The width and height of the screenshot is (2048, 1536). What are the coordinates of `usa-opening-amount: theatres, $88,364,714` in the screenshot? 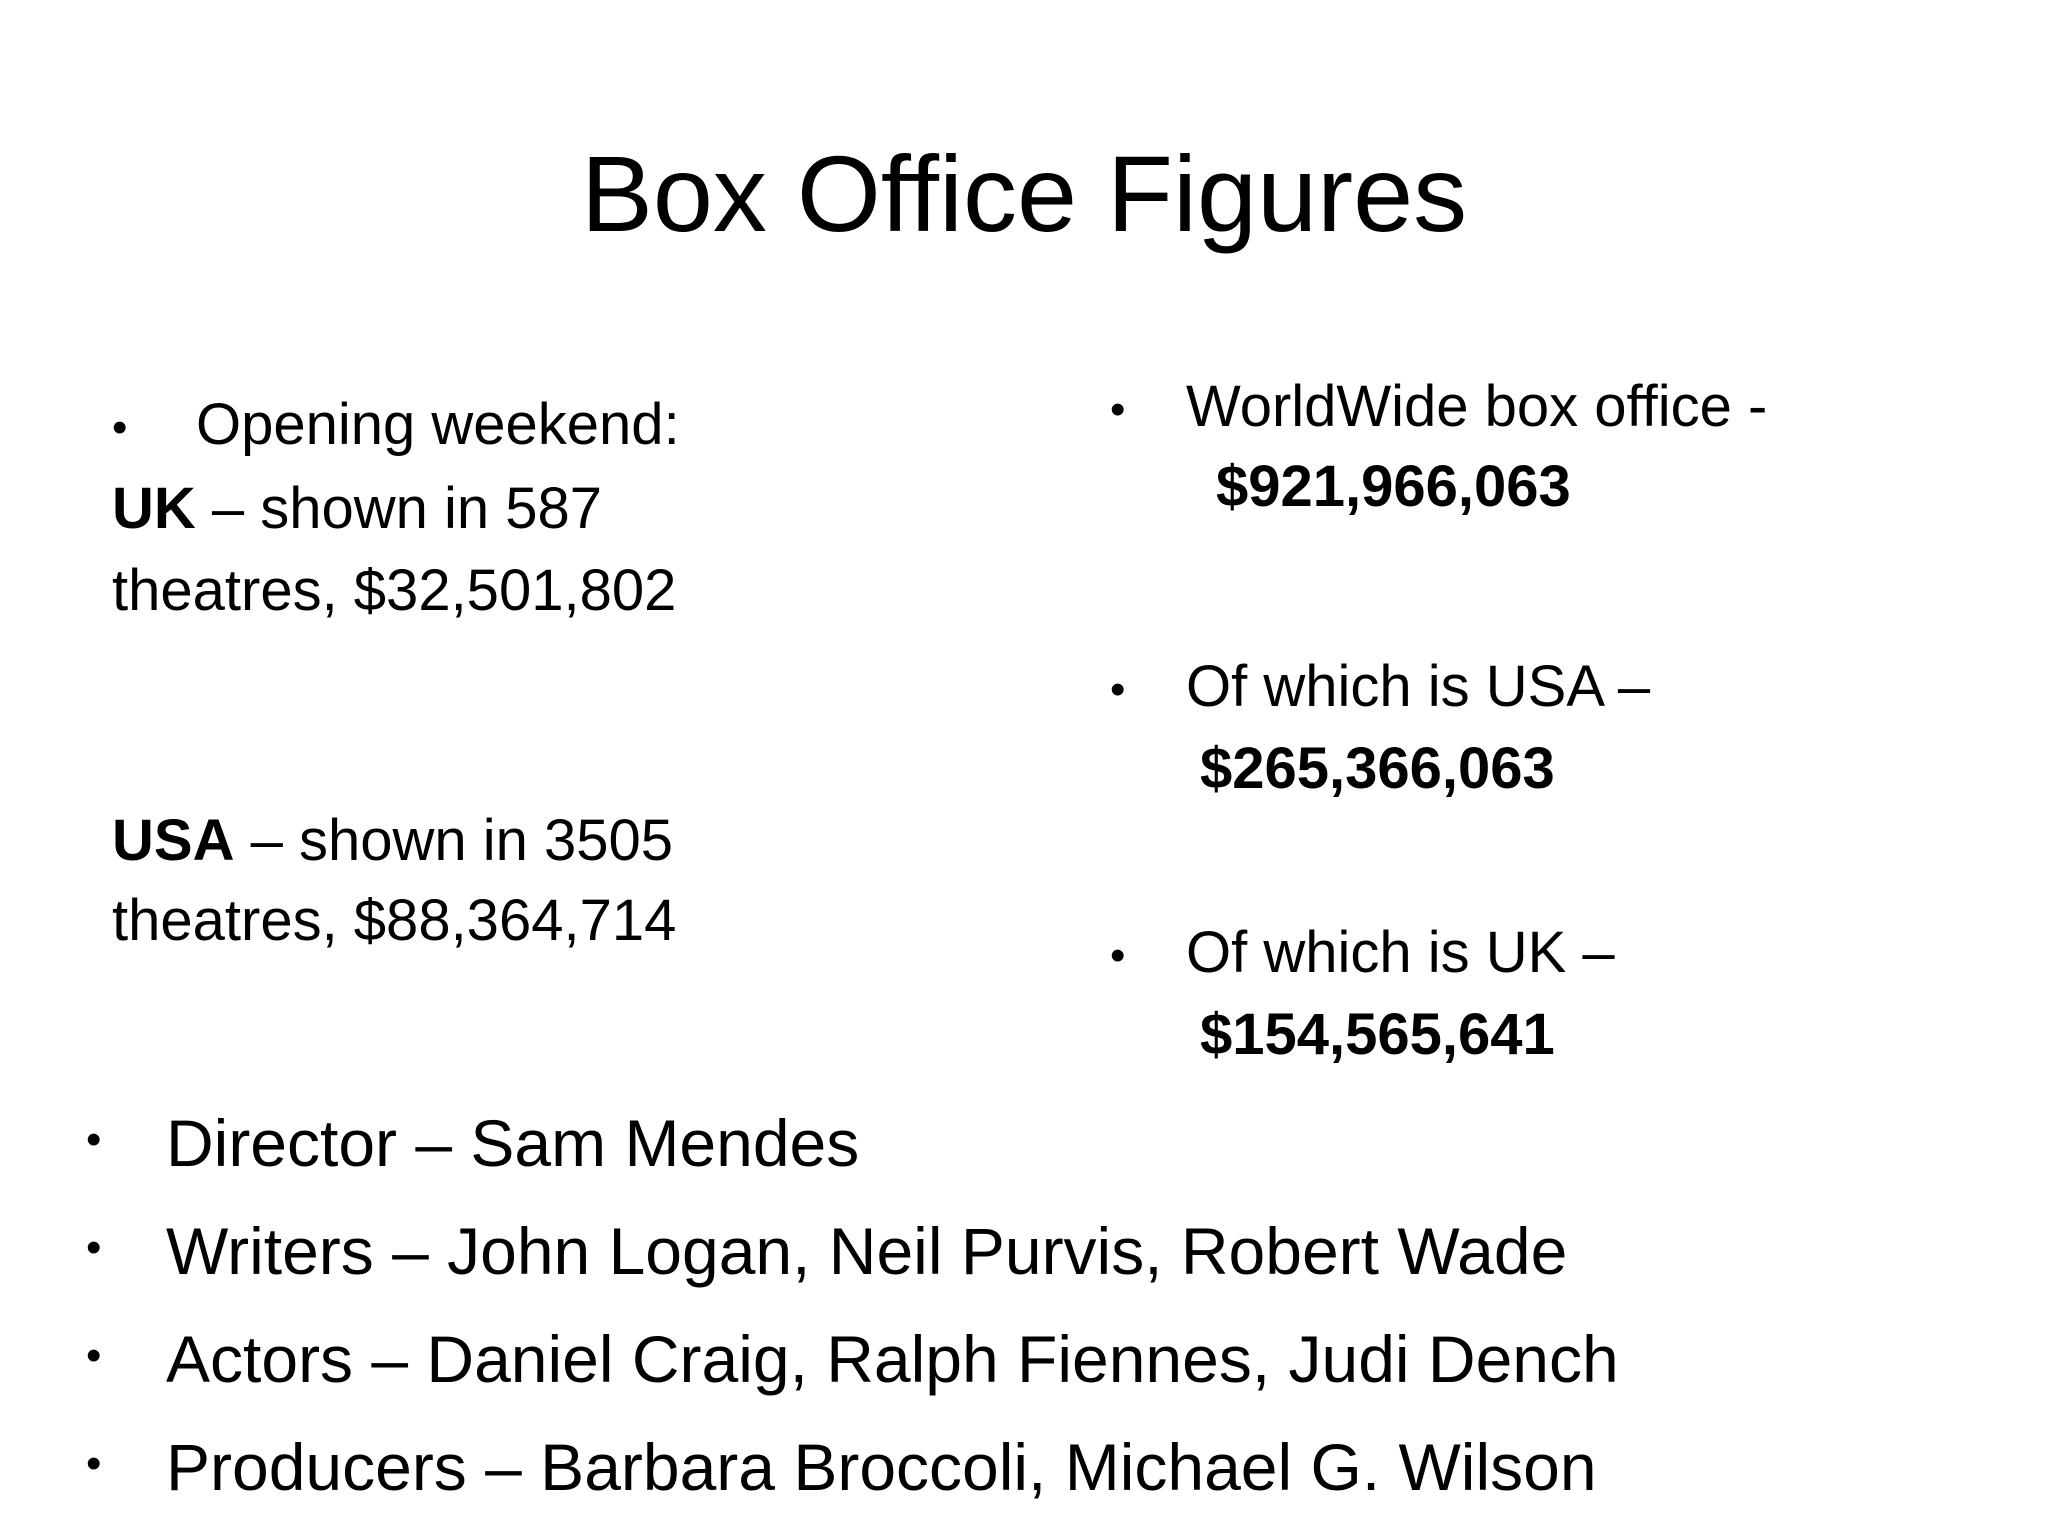 It's located at (394, 920).